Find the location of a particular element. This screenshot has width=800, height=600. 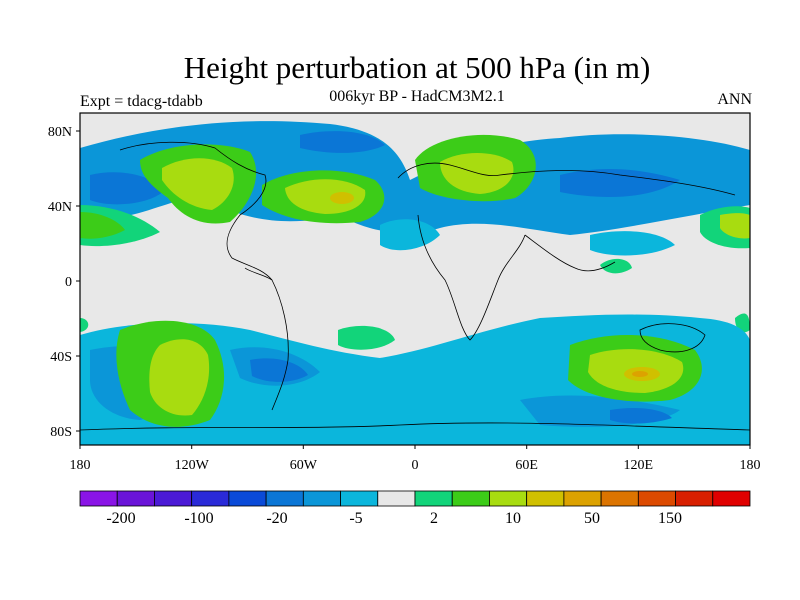

latitude-axis: 80N 40N 0 40S 80S is located at coordinates (64, 282).